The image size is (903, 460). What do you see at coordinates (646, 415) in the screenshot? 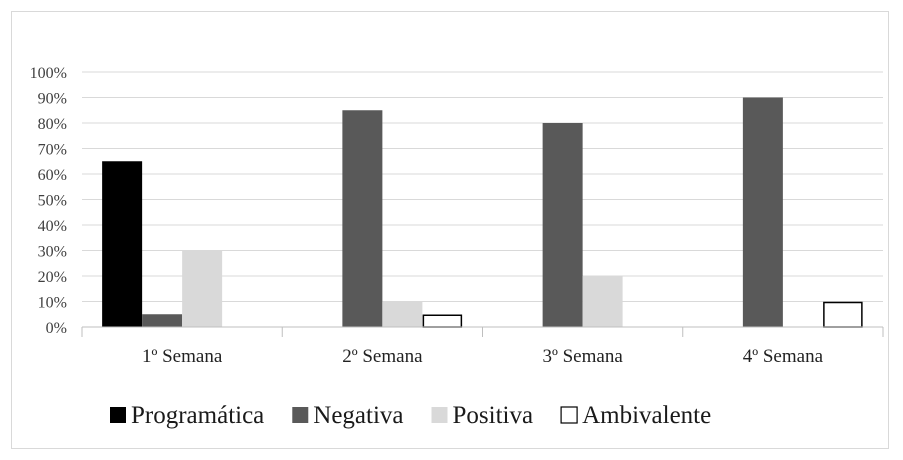
I see `legend-label: Ambivalente` at bounding box center [646, 415].